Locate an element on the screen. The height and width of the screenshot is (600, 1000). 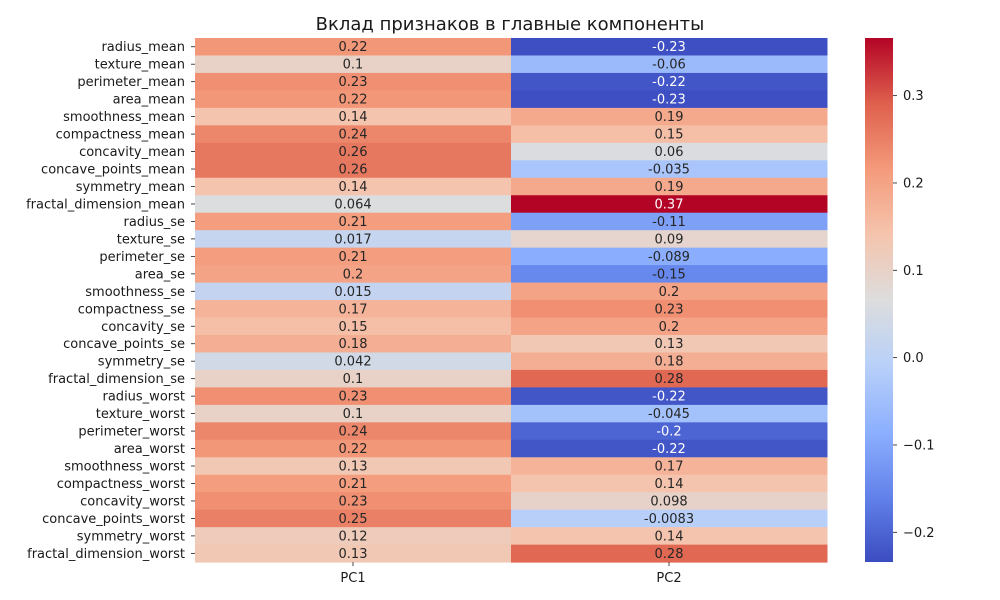
column-tick-label: PC1 is located at coordinates (352, 578).